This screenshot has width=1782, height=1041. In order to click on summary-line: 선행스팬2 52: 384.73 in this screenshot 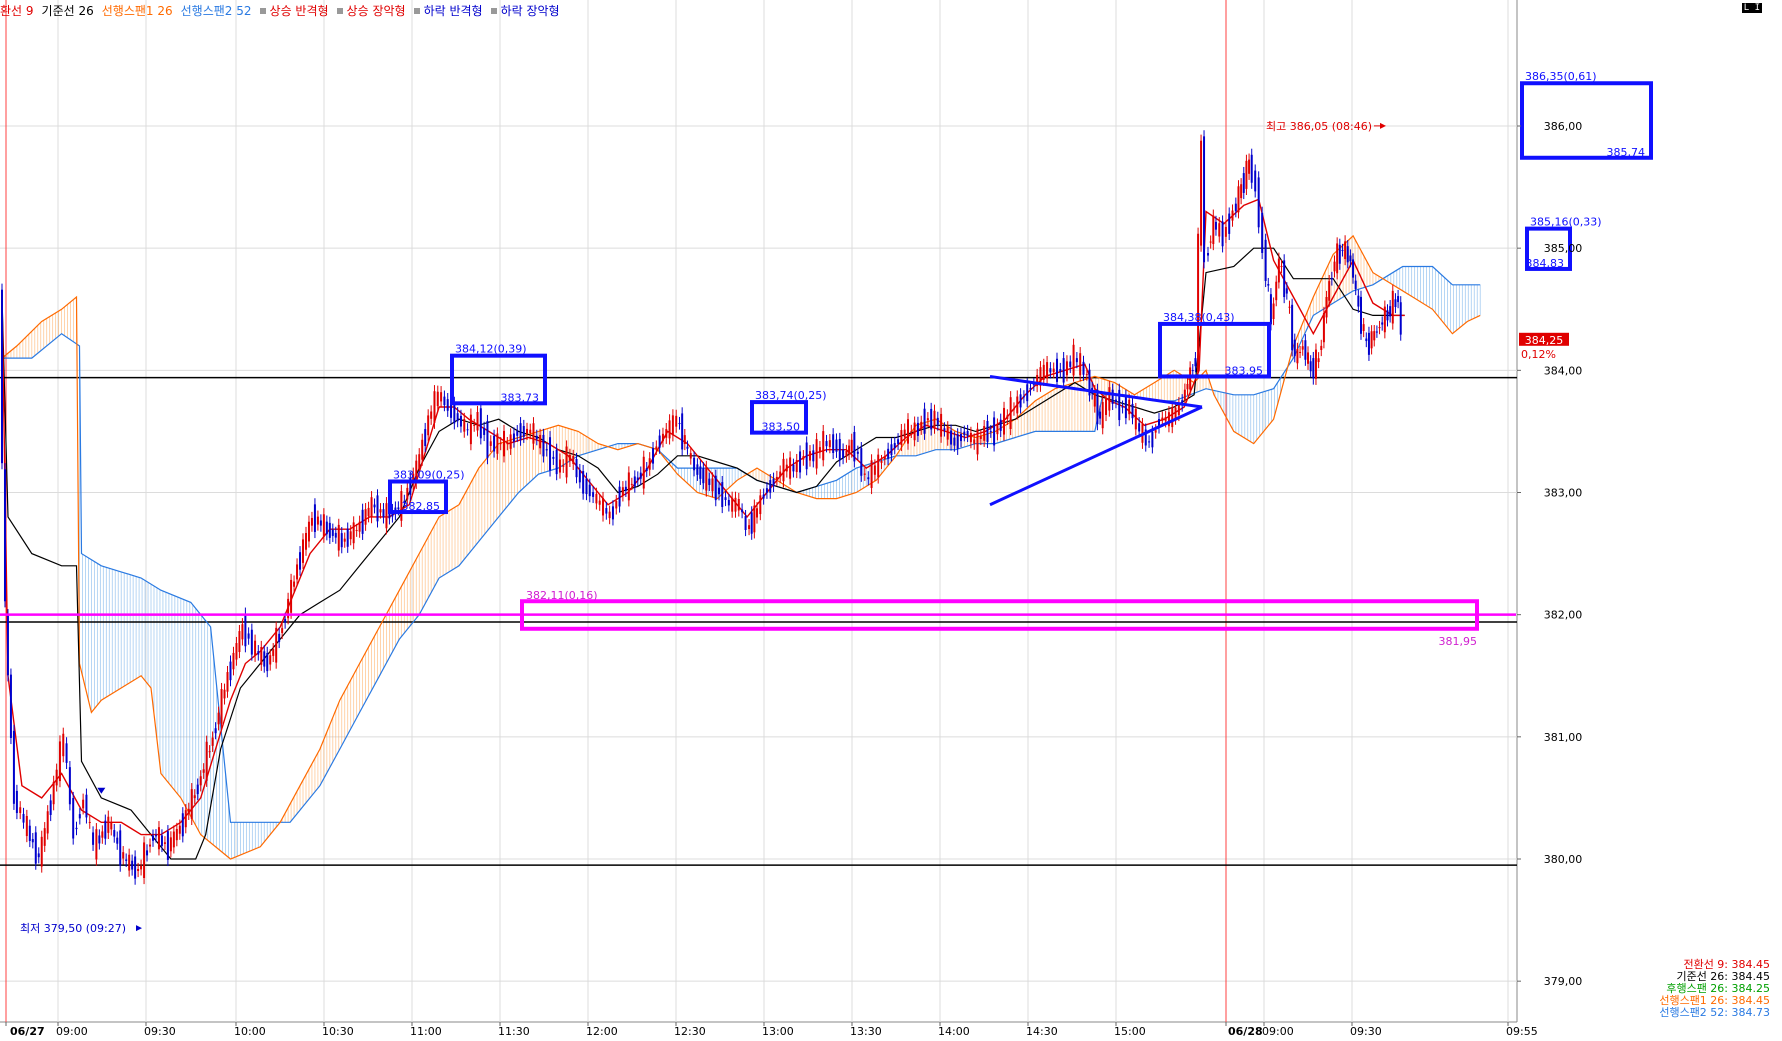, I will do `click(1714, 1012)`.